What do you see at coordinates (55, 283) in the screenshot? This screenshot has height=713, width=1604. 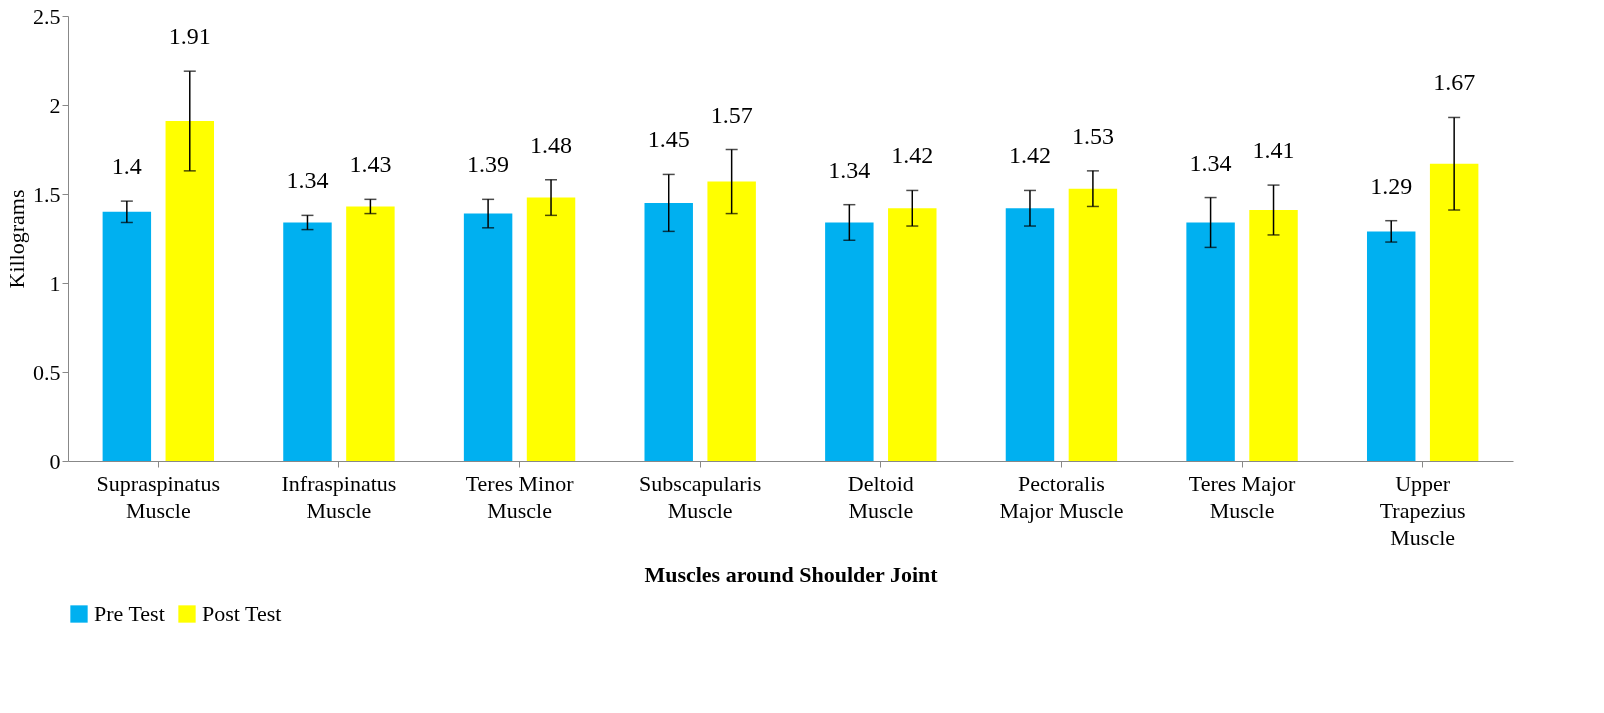 I see `y-tick-label: 1` at bounding box center [55, 283].